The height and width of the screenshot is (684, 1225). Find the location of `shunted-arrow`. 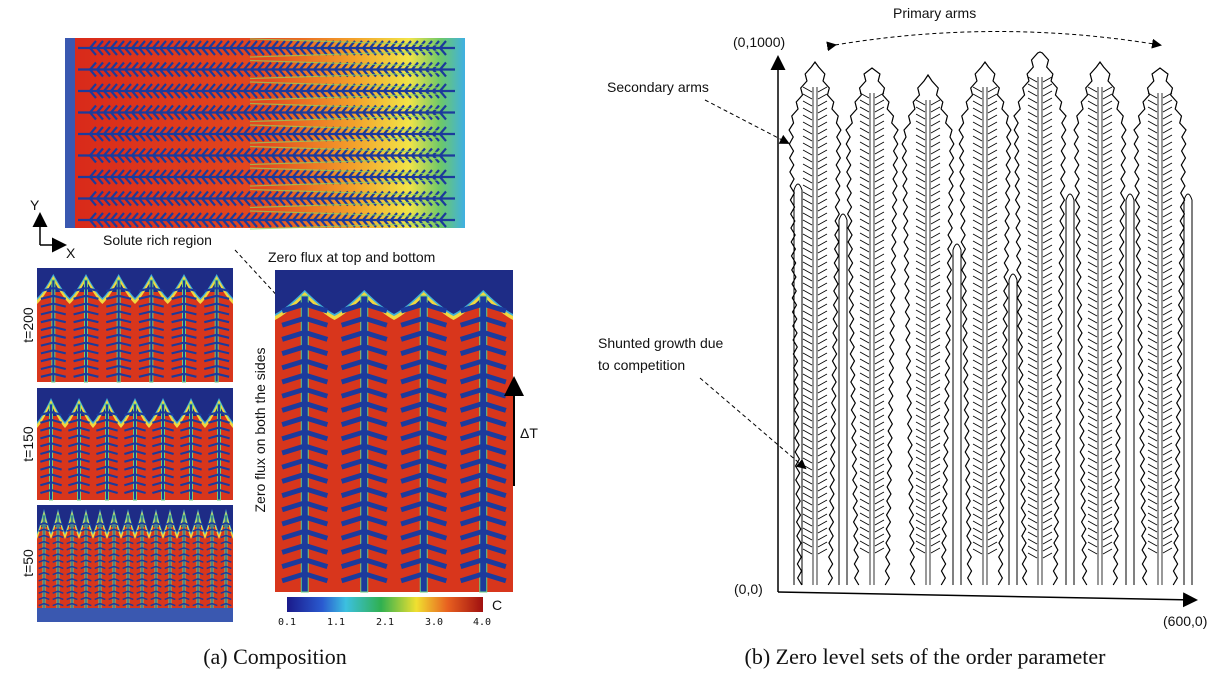

shunted-arrow is located at coordinates (753, 423).